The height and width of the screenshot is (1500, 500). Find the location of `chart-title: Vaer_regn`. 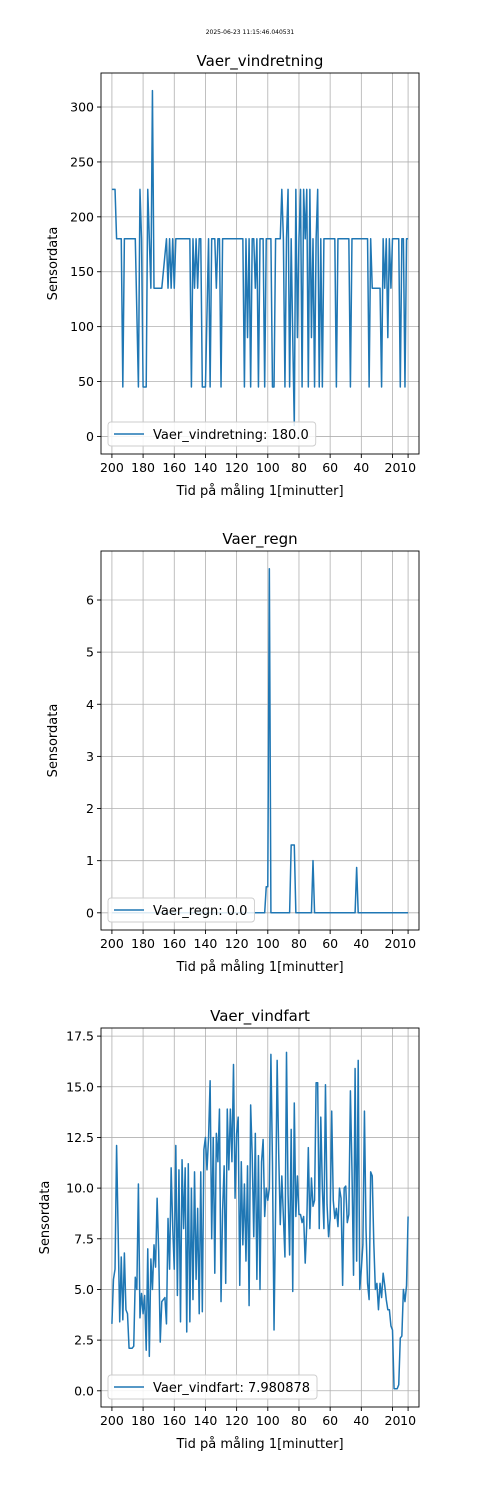

chart-title: Vaer_regn is located at coordinates (259, 539).